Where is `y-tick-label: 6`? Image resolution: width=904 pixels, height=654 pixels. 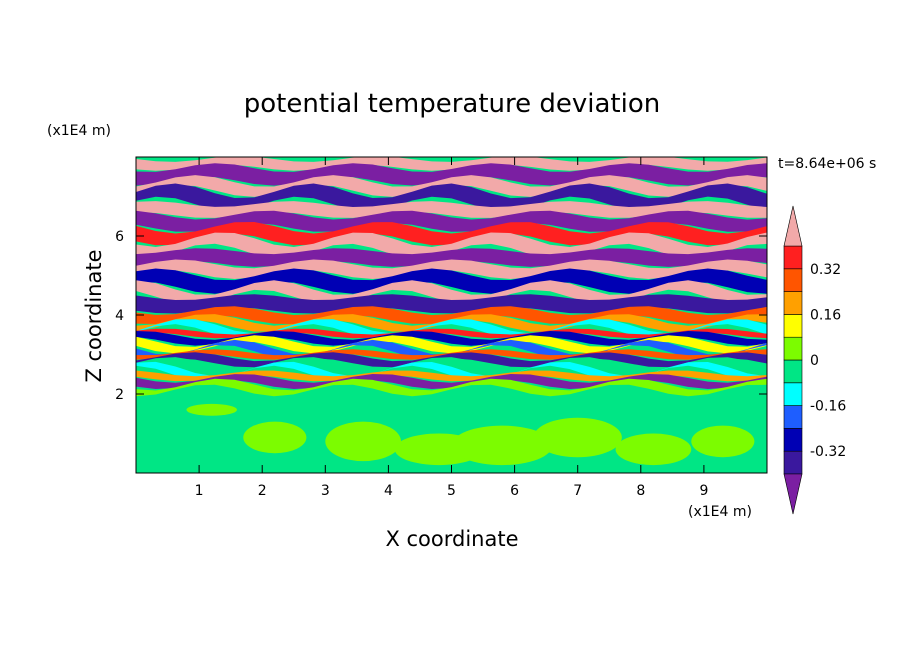
y-tick-label: 6 is located at coordinates (119, 237).